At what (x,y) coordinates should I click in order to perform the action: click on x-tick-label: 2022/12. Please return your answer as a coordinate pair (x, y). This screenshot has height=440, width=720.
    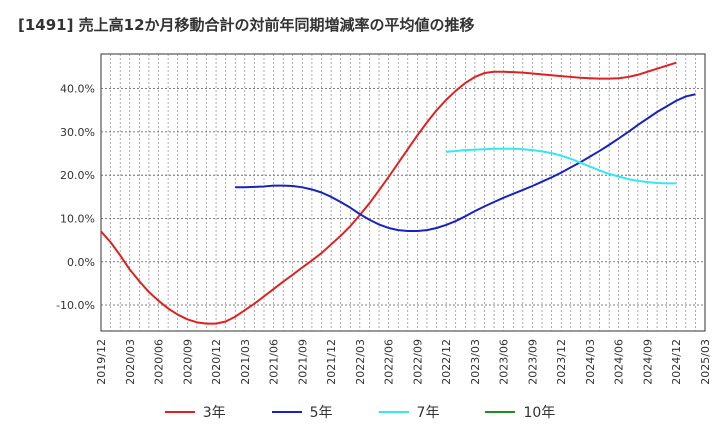
    Looking at the image, I should click on (446, 362).